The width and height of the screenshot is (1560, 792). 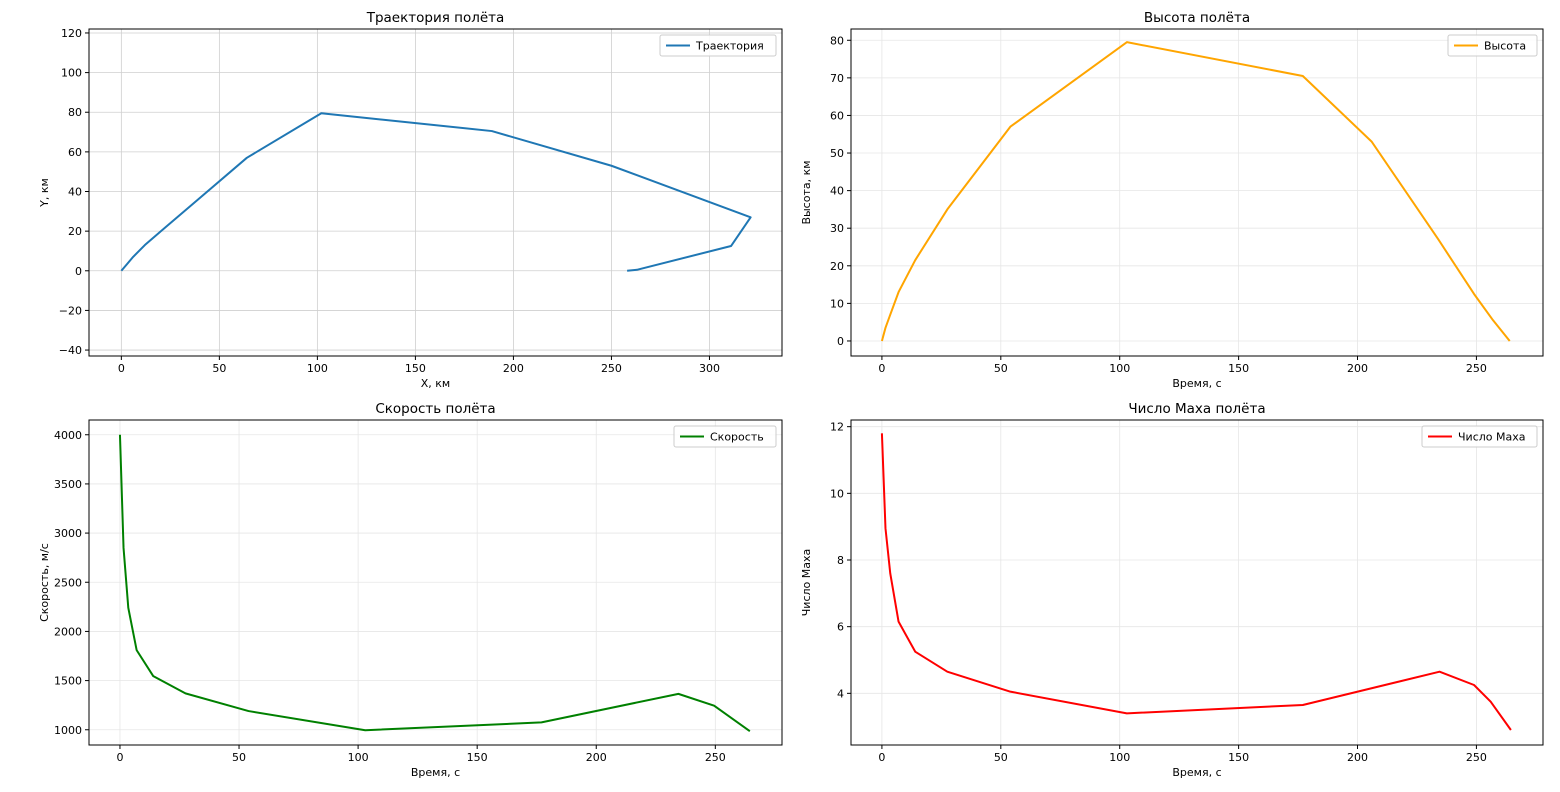 I want to click on legend: Скорость, so click(x=725, y=436).